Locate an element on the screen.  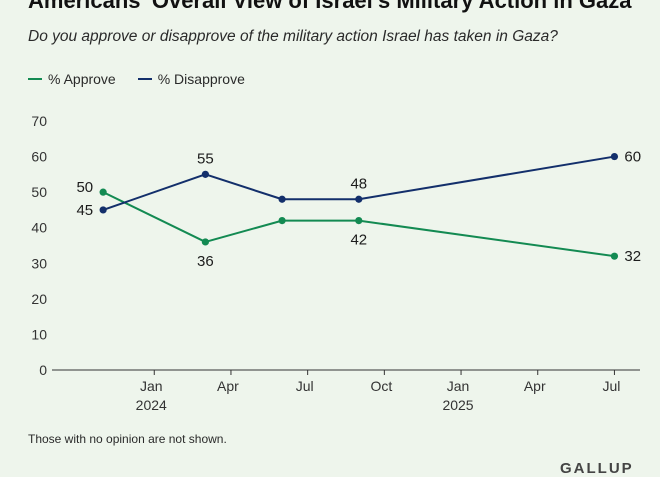
legend-item-disapprove: % Disapprove is located at coordinates (191, 79).